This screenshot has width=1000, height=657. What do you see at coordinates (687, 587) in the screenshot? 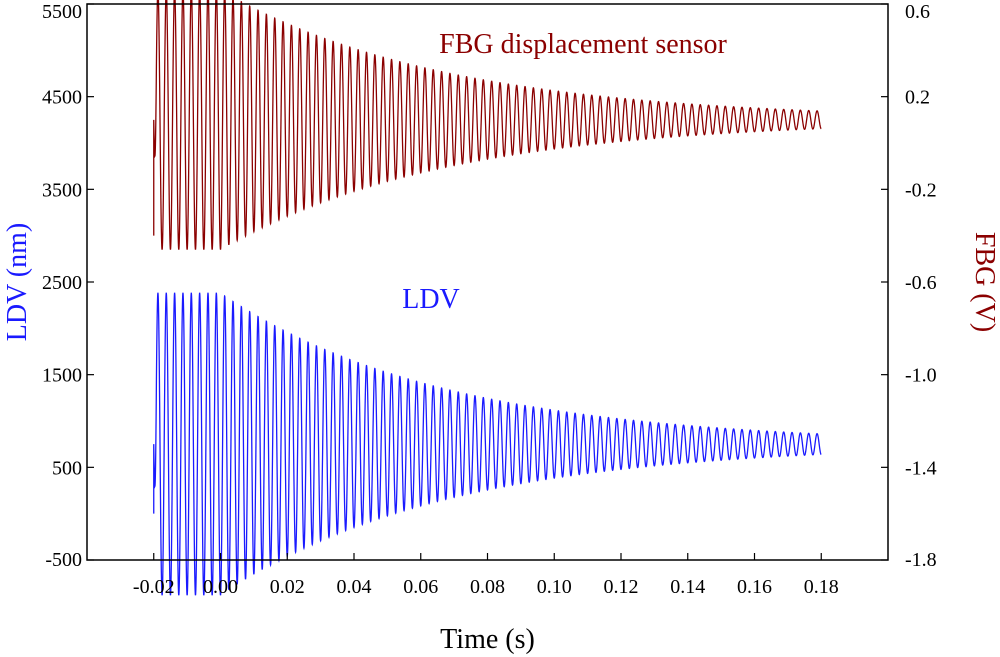
I see `x-tick-label: 0.14` at bounding box center [687, 587].